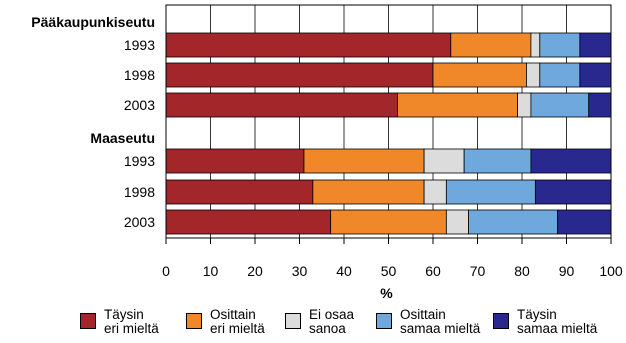 This screenshot has height=343, width=626. What do you see at coordinates (122, 138) in the screenshot?
I see `group-label: Maaseutu` at bounding box center [122, 138].